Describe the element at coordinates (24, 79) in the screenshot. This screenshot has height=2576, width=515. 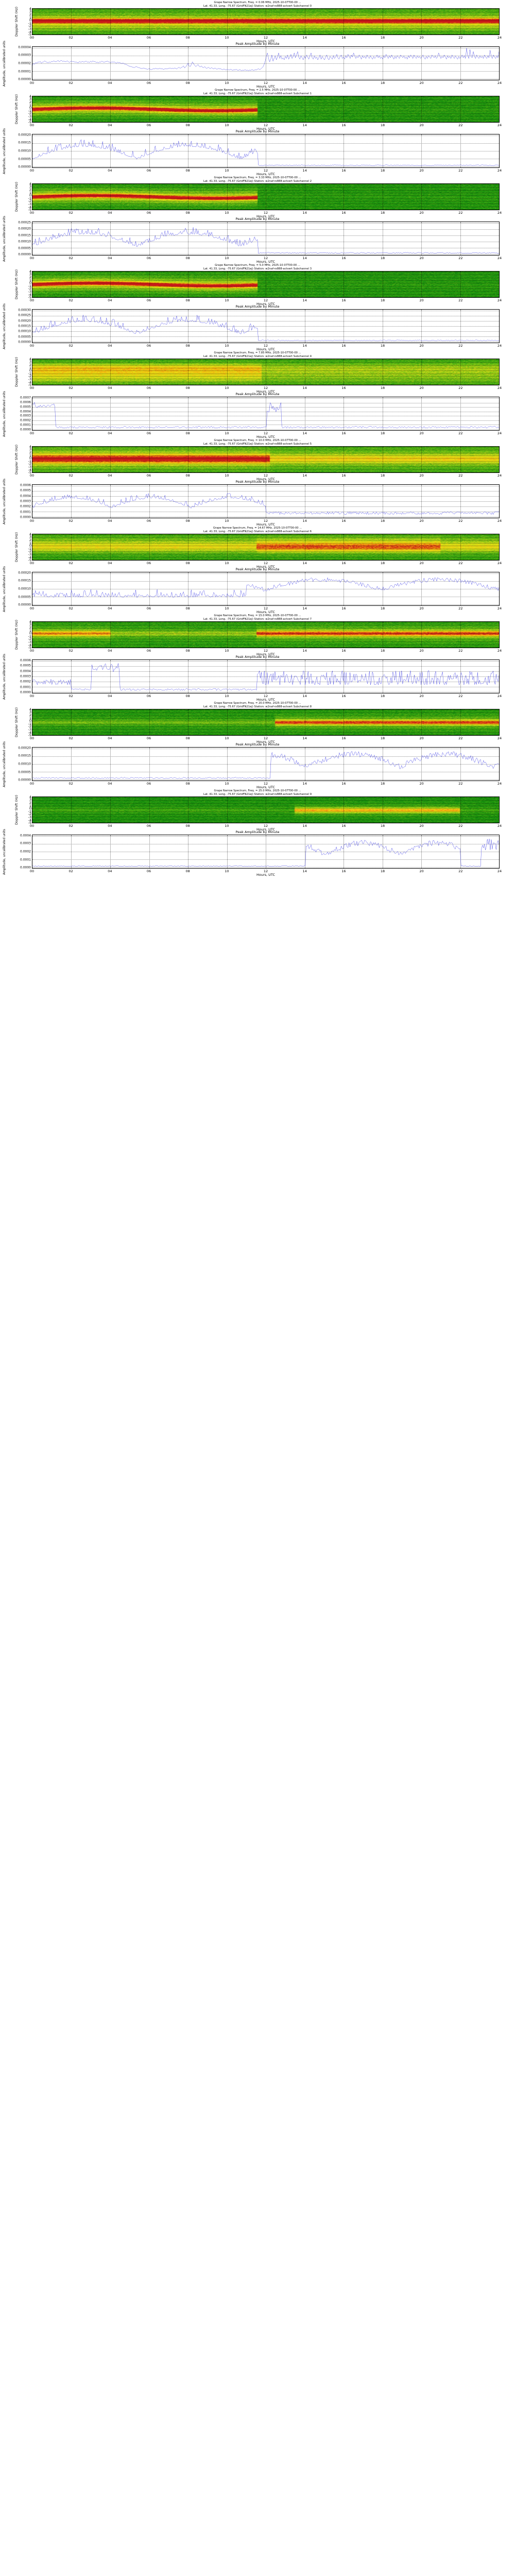
I see `amplitude-ytick: 0.00000` at that location.